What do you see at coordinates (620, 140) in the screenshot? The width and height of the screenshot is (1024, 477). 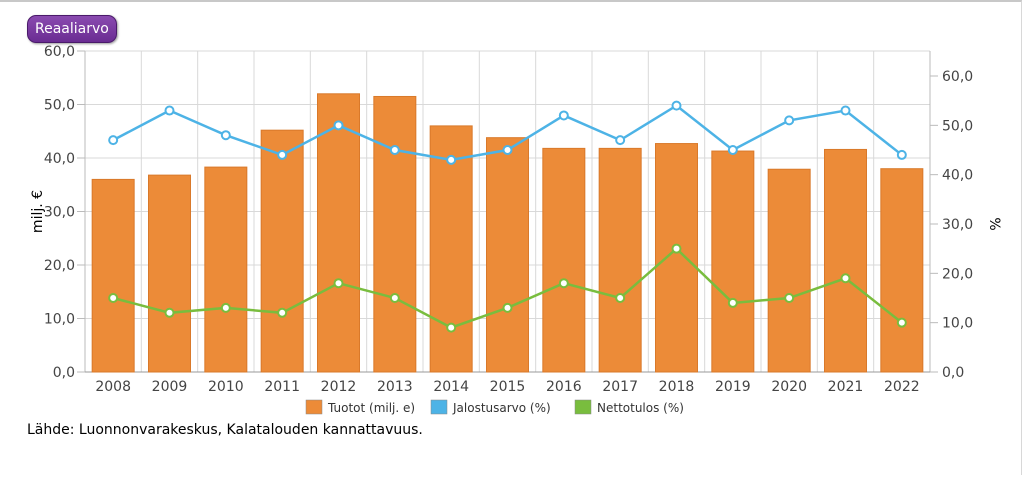 I see `point-jalostusarvo-2017` at bounding box center [620, 140].